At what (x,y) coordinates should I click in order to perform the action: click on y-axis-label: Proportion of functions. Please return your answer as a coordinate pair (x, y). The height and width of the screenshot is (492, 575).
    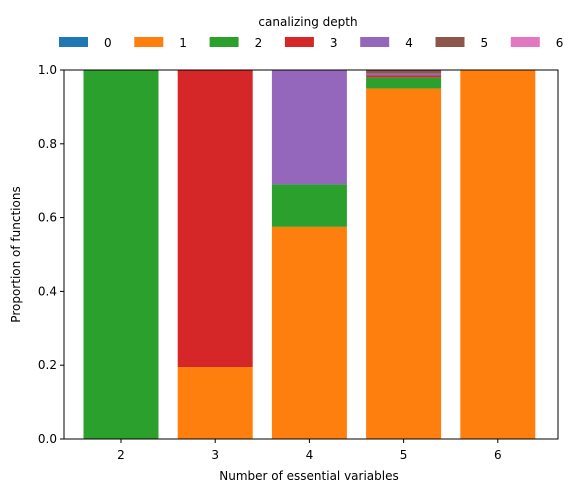
    Looking at the image, I should click on (16, 254).